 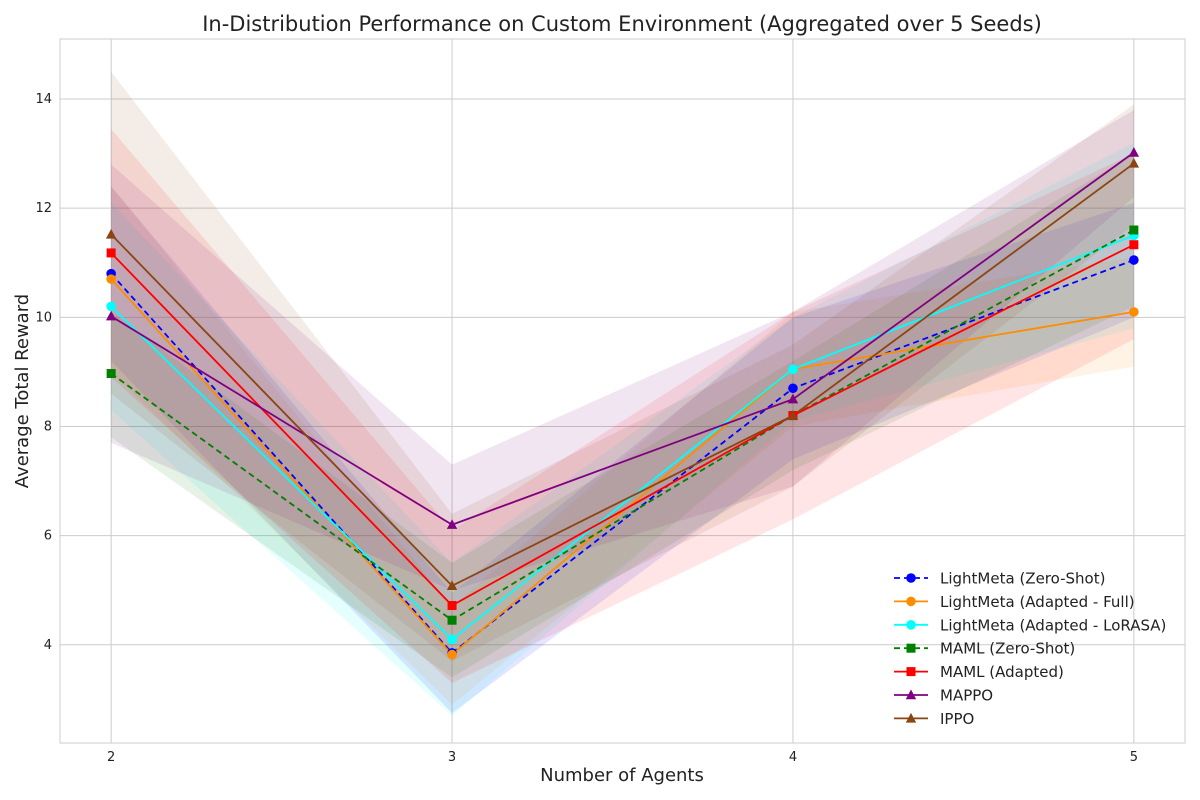 I want to click on x-tick-label: 2, so click(x=111, y=757).